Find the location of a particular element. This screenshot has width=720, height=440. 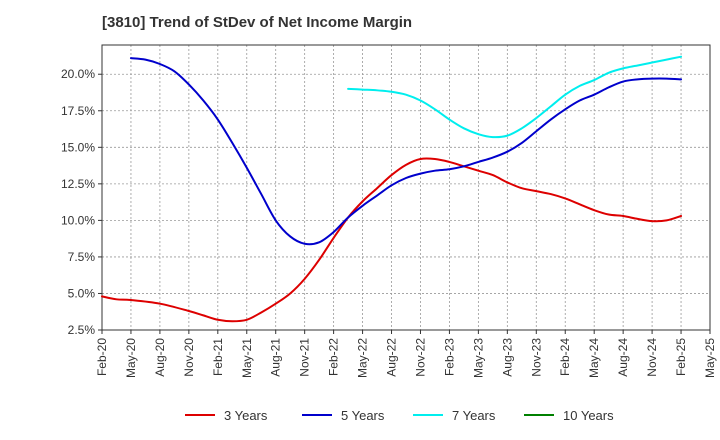

legend-label-3-years: 3 Years is located at coordinates (246, 415).